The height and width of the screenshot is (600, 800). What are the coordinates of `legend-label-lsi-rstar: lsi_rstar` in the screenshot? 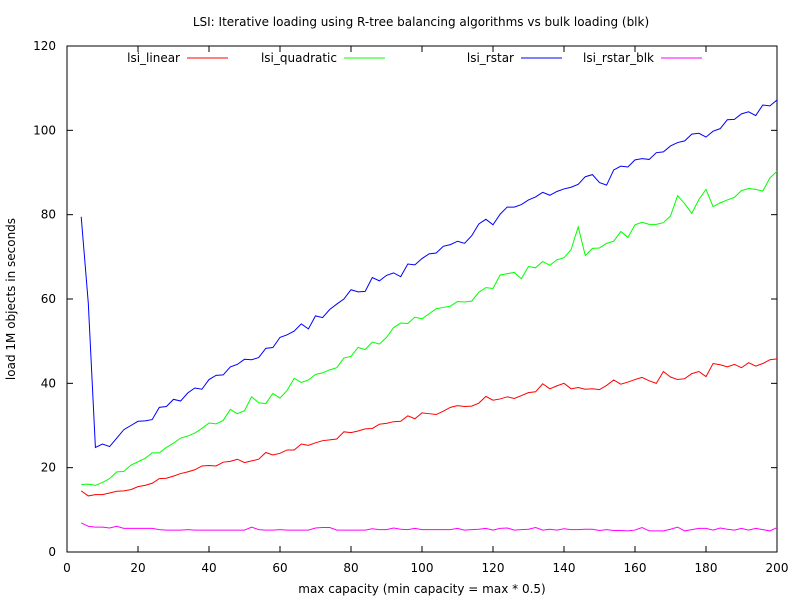 It's located at (490, 58).